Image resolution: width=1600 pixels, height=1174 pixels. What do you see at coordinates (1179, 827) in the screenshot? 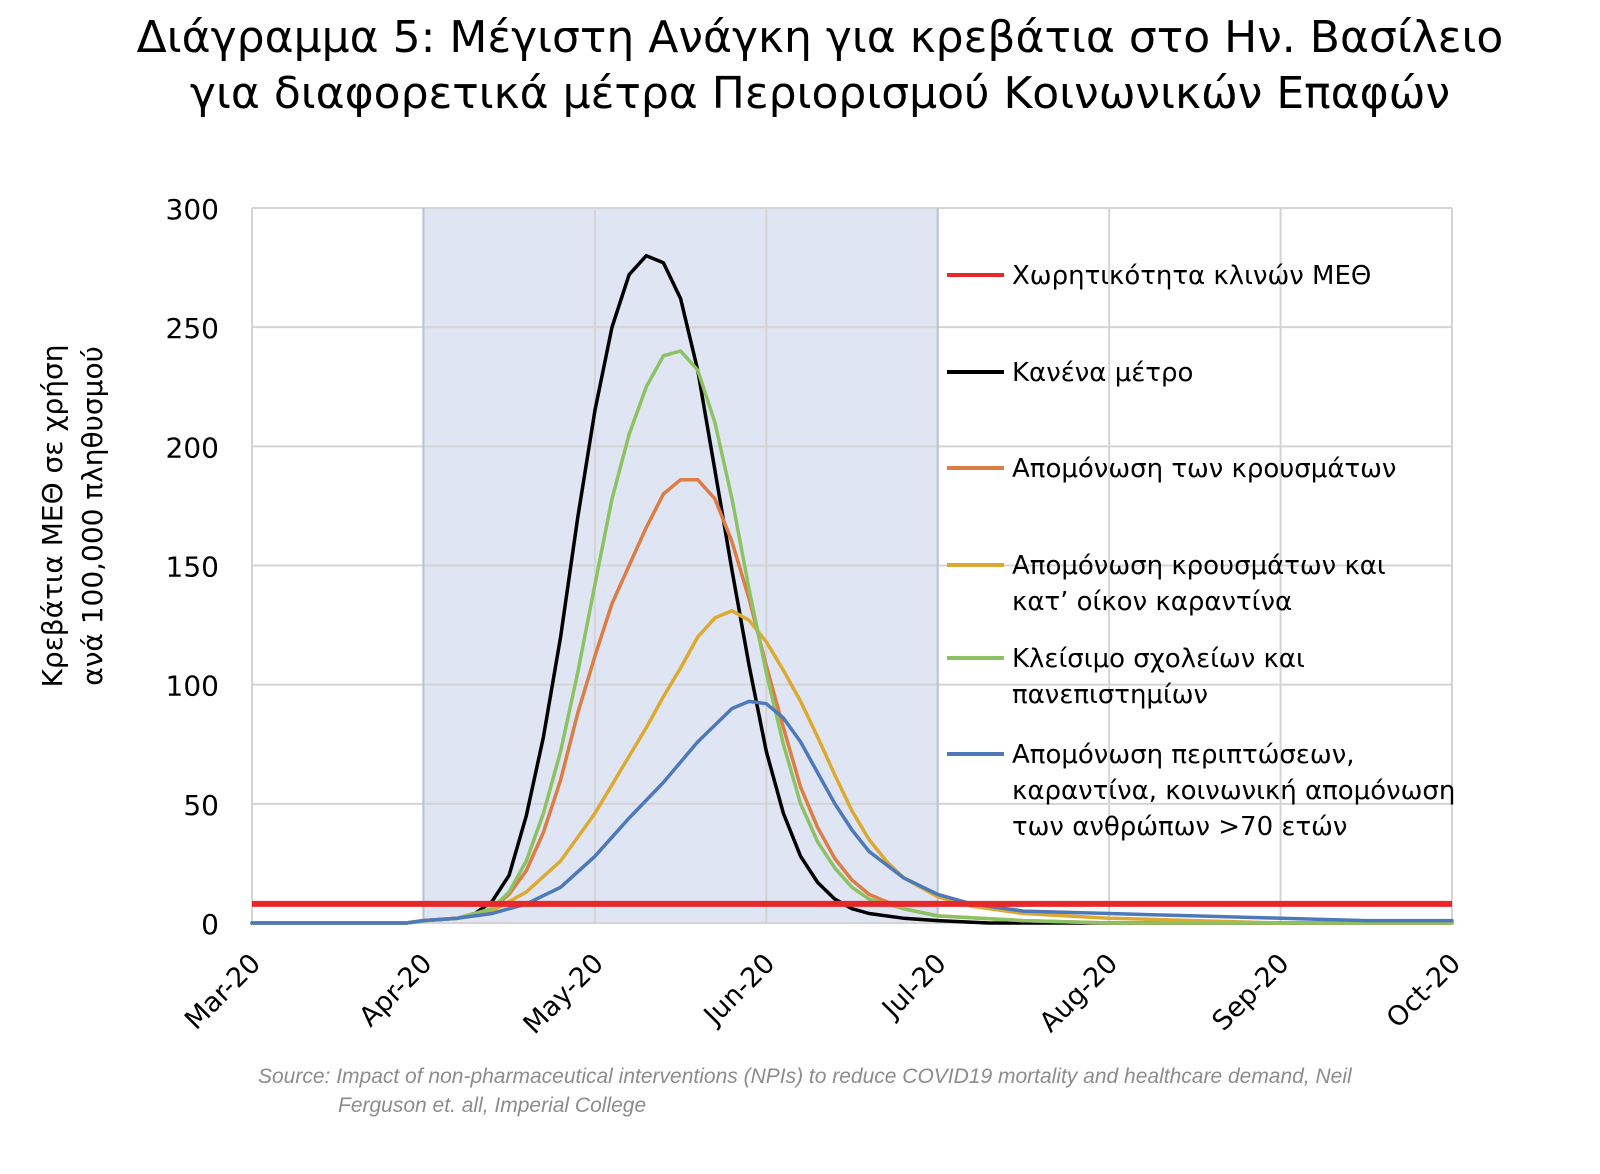
I see `legend-label-6: των ανθρώπων >70 ετών` at bounding box center [1179, 827].